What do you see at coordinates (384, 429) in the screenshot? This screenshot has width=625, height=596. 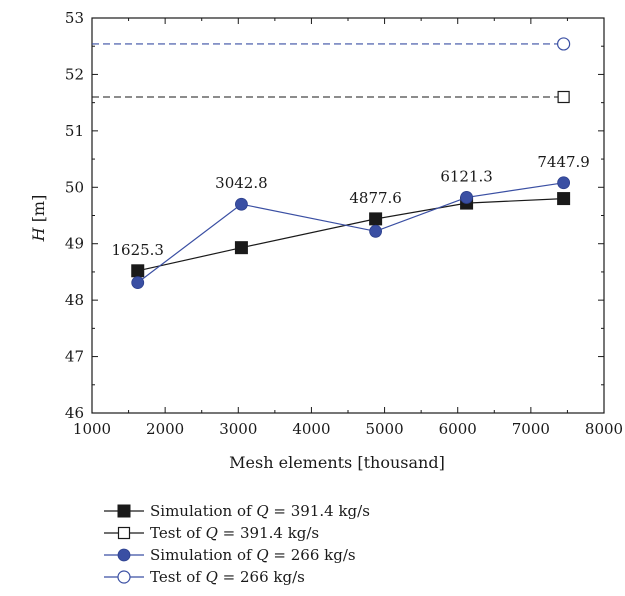 I see `x-tick-label: 5000` at bounding box center [384, 429].